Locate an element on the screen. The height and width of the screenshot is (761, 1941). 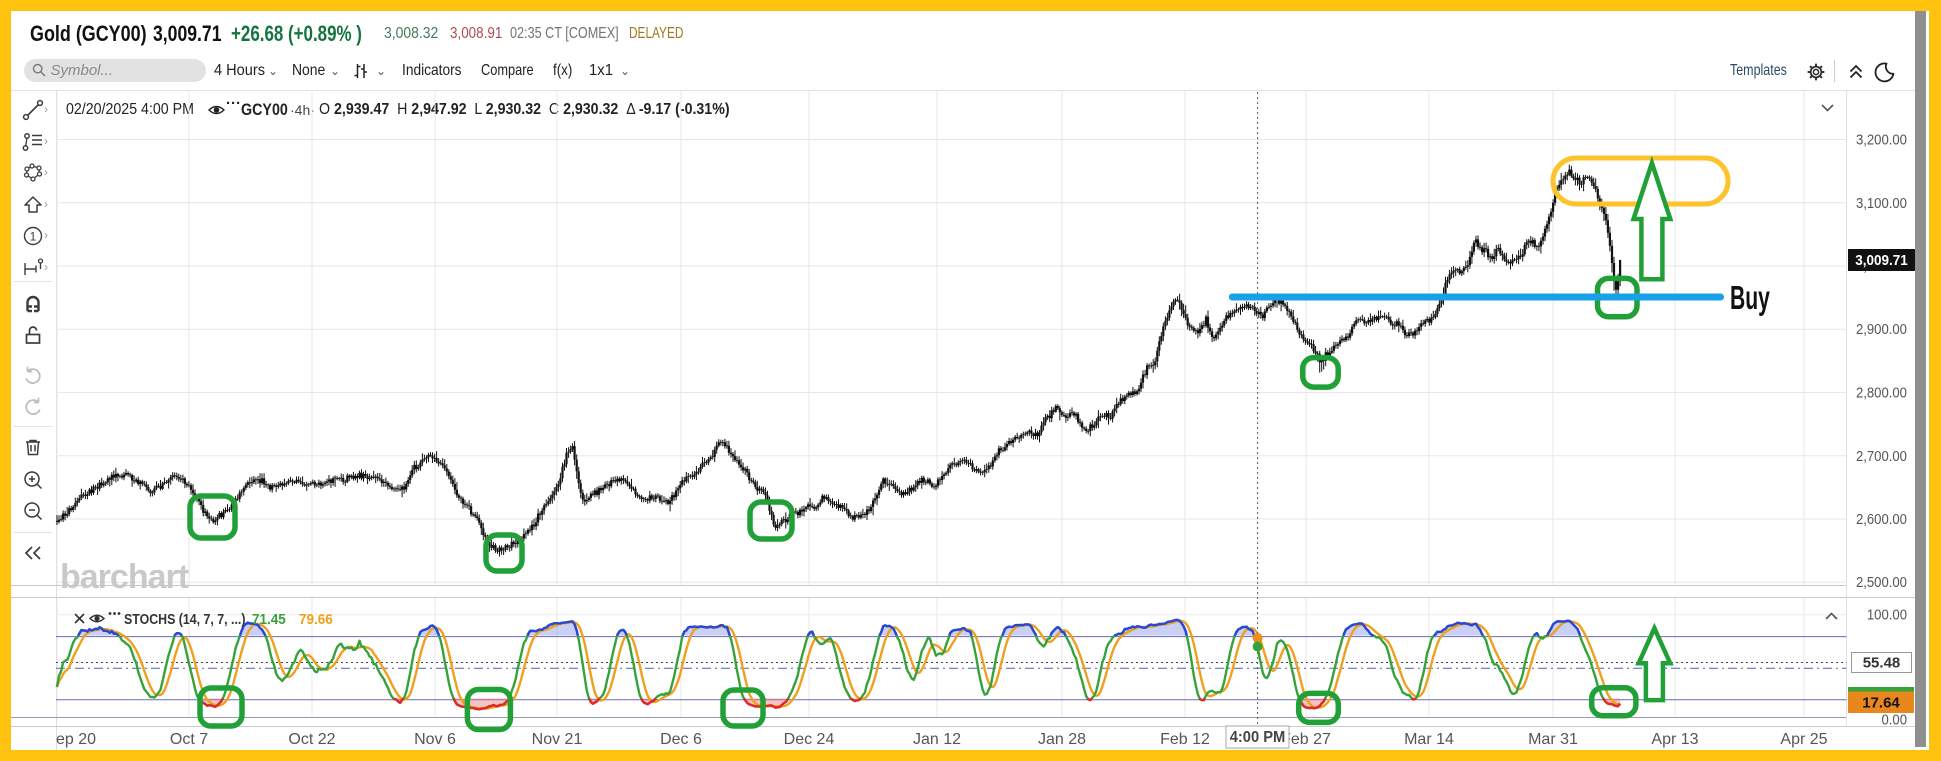
svg-text: 2,700.00 is located at coordinates (1881, 455).